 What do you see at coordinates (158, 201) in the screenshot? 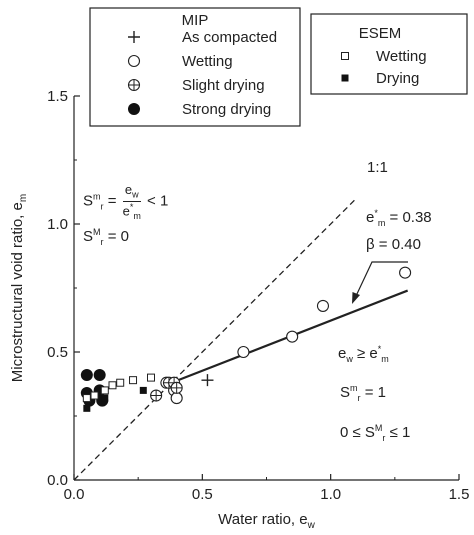
I see `srm-rhs: < 1` at bounding box center [158, 201].